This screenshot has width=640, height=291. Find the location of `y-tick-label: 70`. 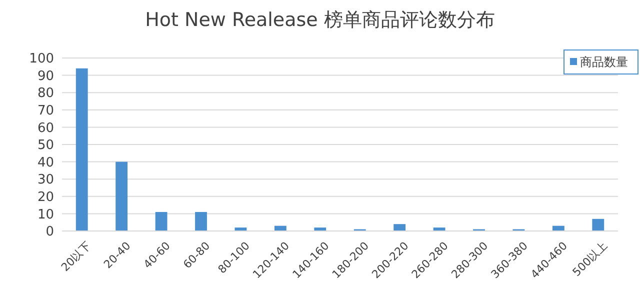

y-tick-label: 70 is located at coordinates (45, 110).